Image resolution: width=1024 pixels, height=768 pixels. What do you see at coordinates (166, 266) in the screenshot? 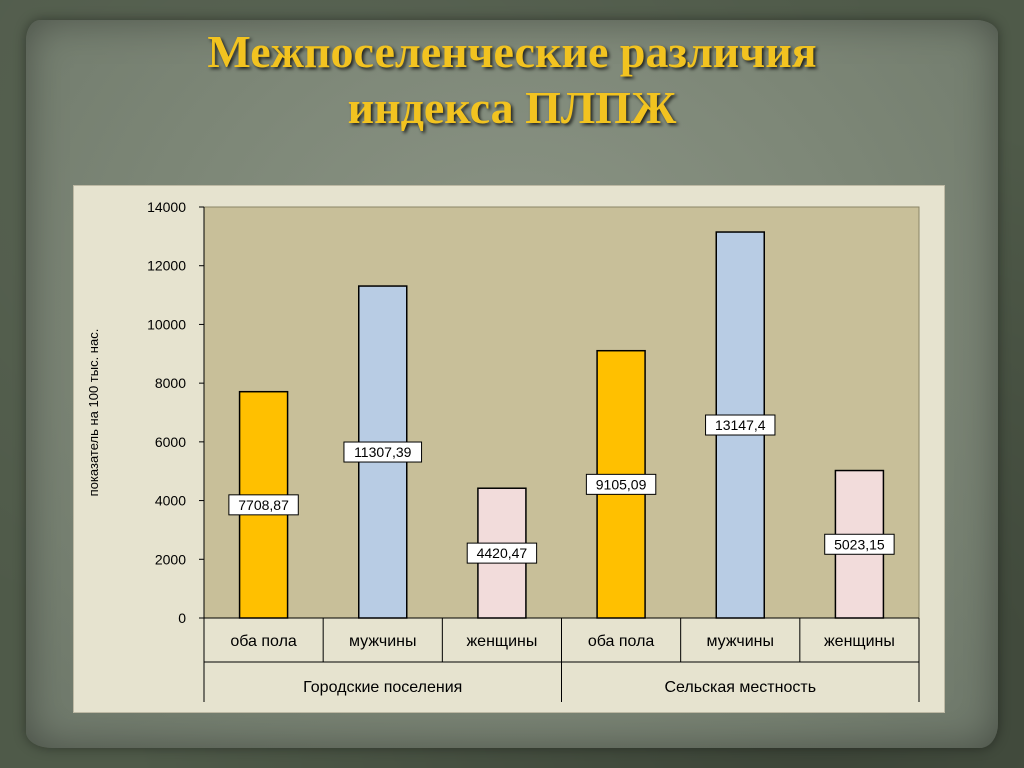
I see `y-tick-label: 12000` at bounding box center [166, 266].